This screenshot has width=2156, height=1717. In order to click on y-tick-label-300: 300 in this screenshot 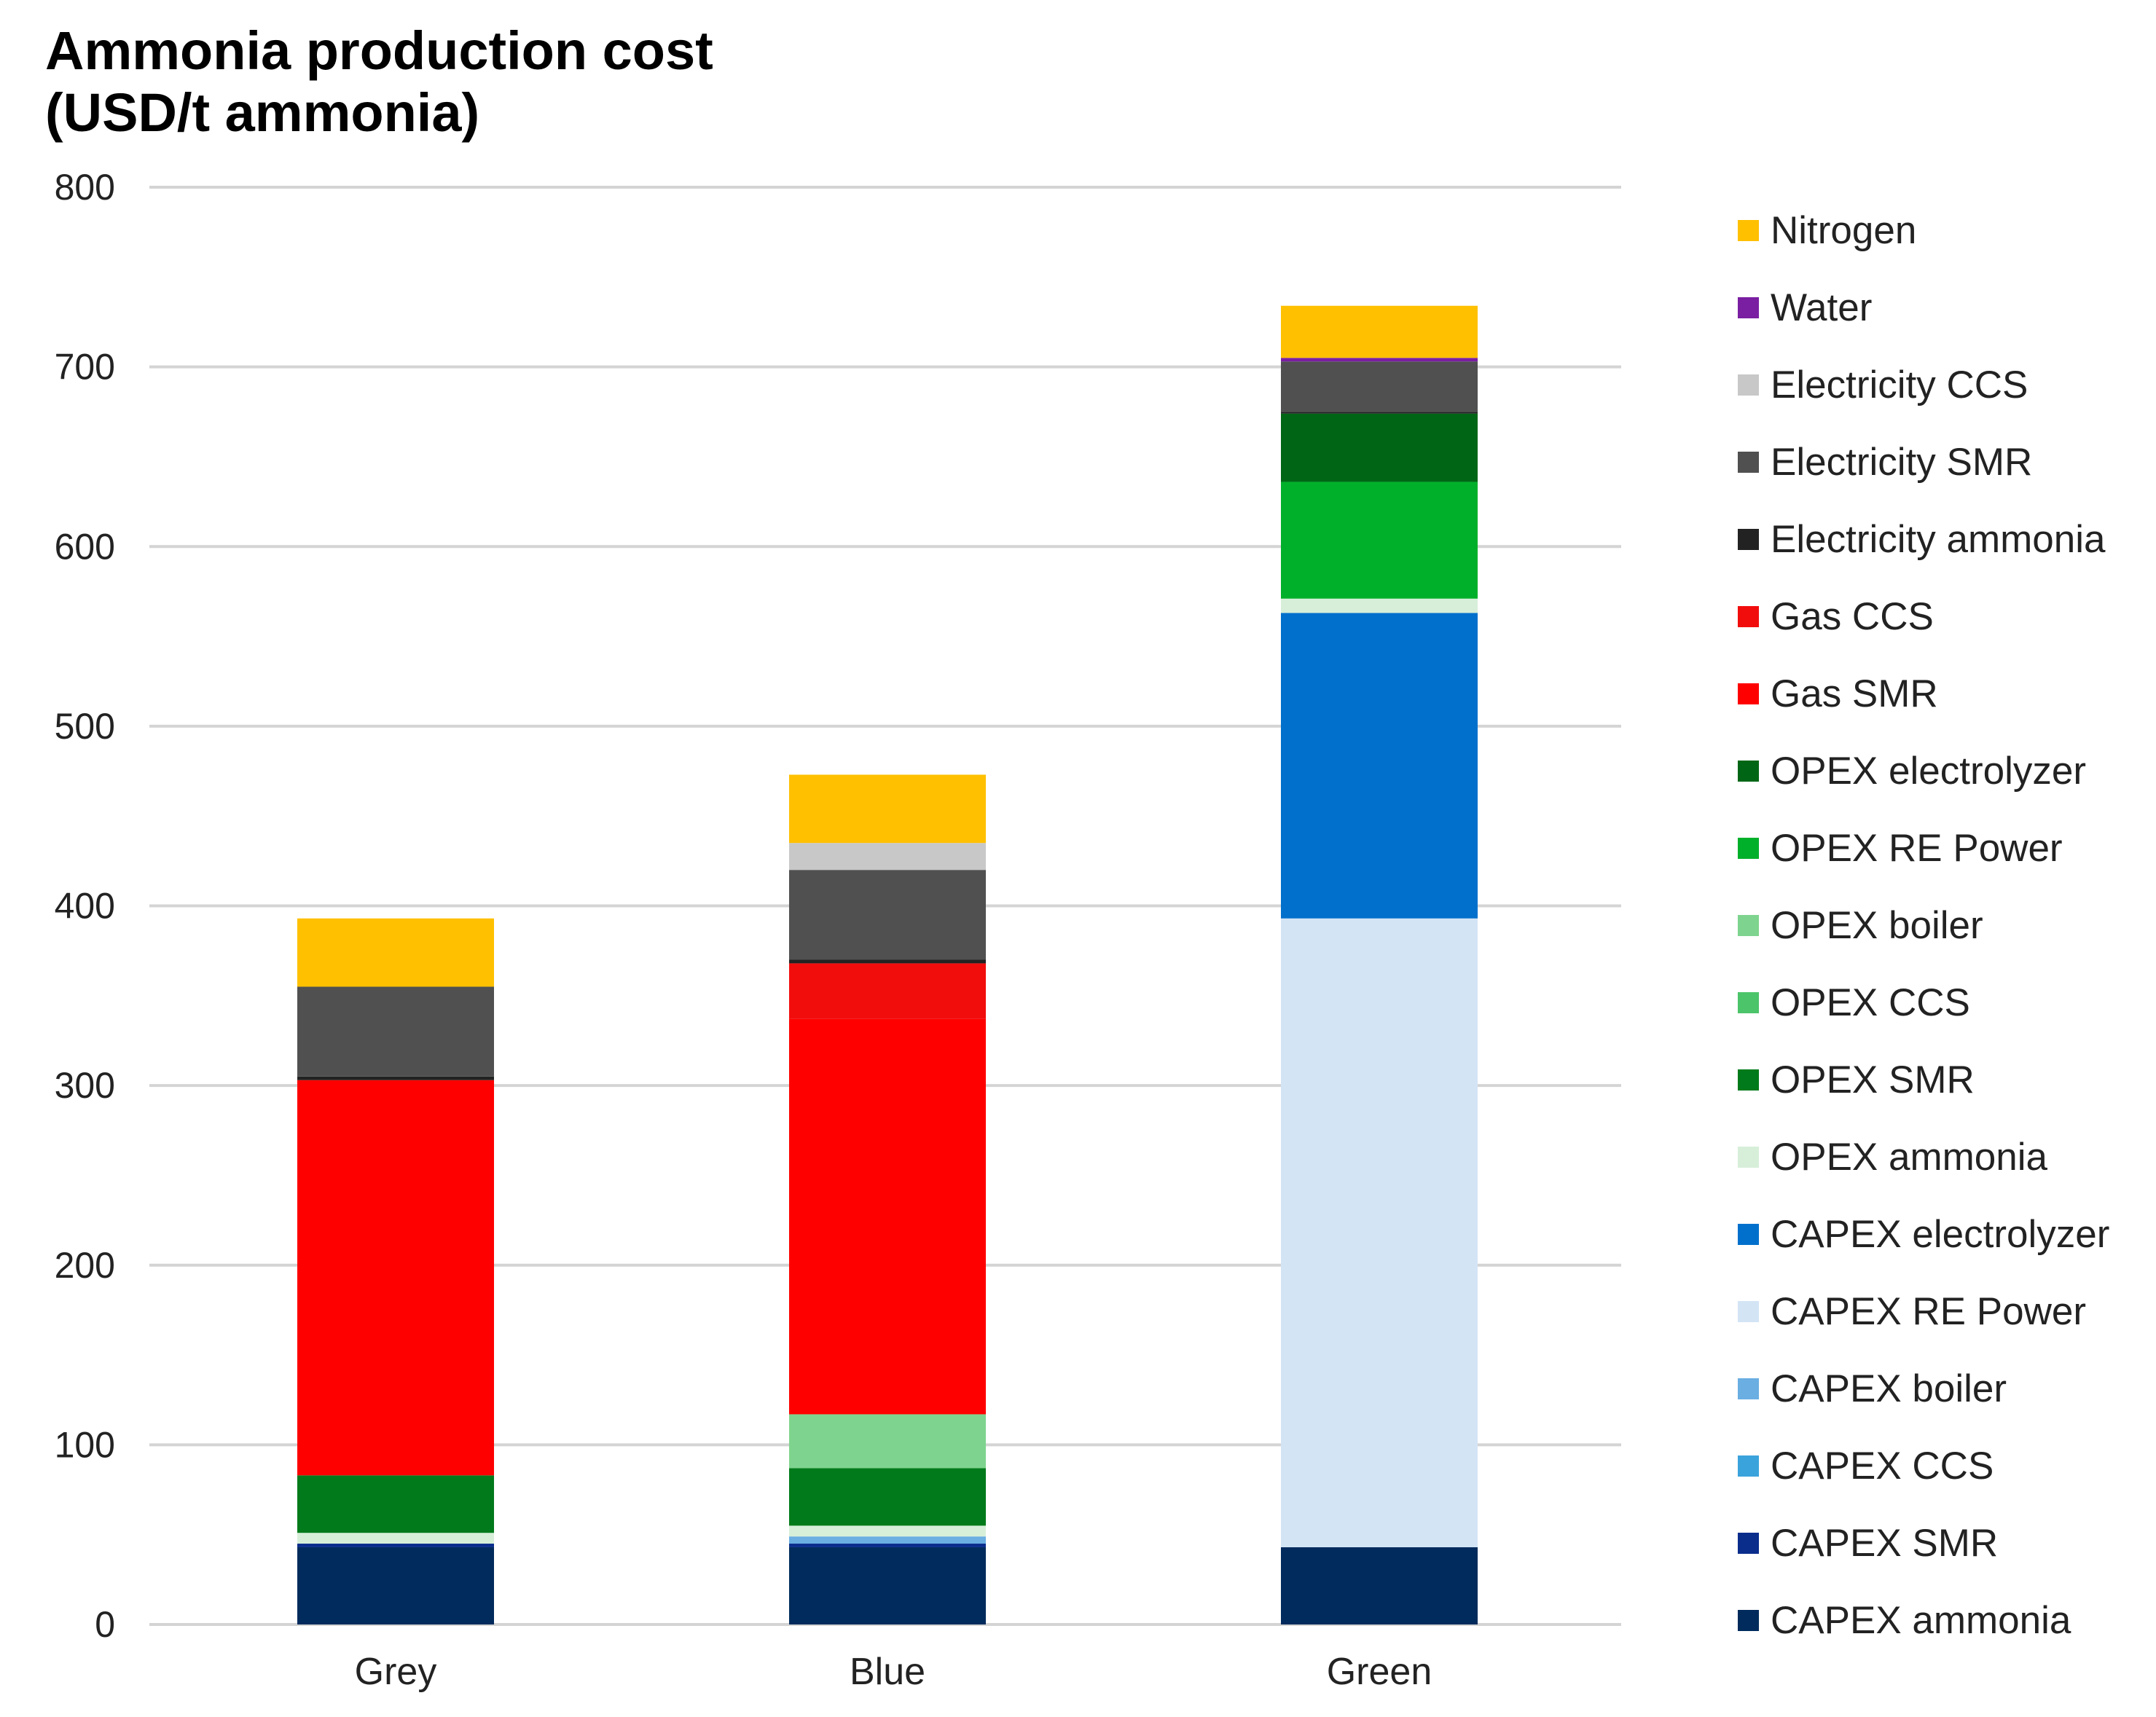, I will do `click(85, 1085)`.